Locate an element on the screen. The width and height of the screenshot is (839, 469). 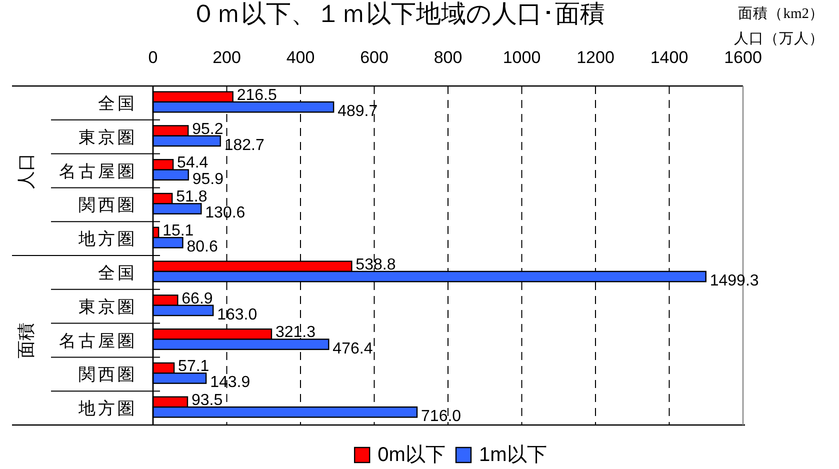
data-label: 130.6 is located at coordinates (225, 213).